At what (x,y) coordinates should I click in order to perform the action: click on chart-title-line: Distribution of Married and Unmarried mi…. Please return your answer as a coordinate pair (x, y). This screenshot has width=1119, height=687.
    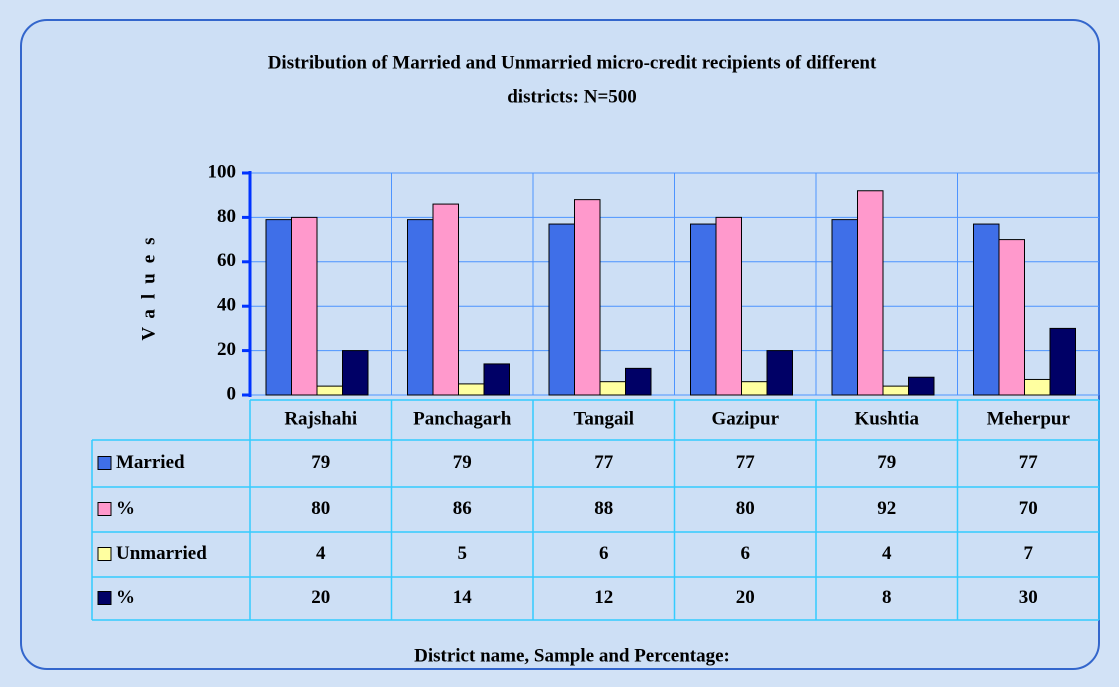
    Looking at the image, I should click on (572, 62).